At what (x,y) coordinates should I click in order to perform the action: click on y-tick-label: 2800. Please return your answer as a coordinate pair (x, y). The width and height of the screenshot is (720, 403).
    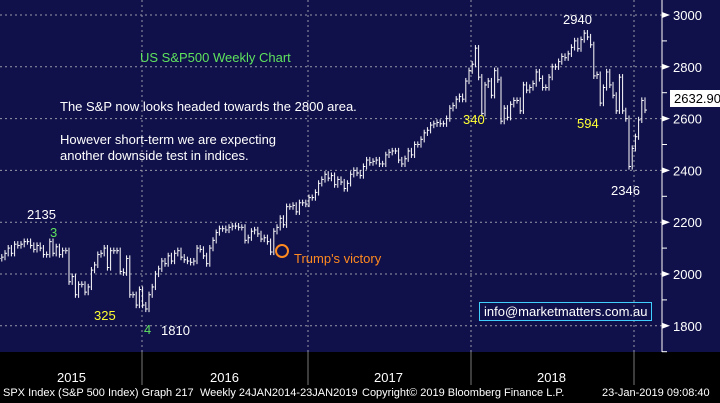
    Looking at the image, I should click on (687, 67).